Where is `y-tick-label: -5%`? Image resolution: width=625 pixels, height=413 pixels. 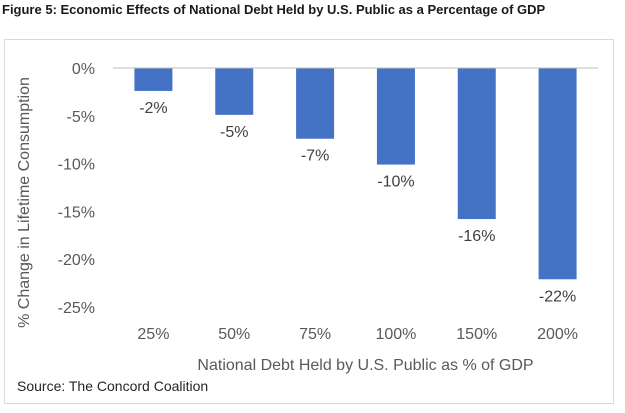 y-tick-label: -5% is located at coordinates (81, 117).